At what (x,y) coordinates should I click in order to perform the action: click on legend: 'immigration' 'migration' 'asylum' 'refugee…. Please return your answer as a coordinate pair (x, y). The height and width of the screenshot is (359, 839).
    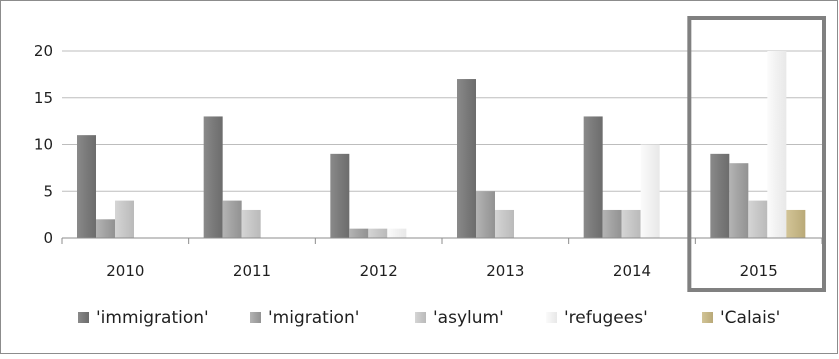
    Looking at the image, I should click on (429, 318).